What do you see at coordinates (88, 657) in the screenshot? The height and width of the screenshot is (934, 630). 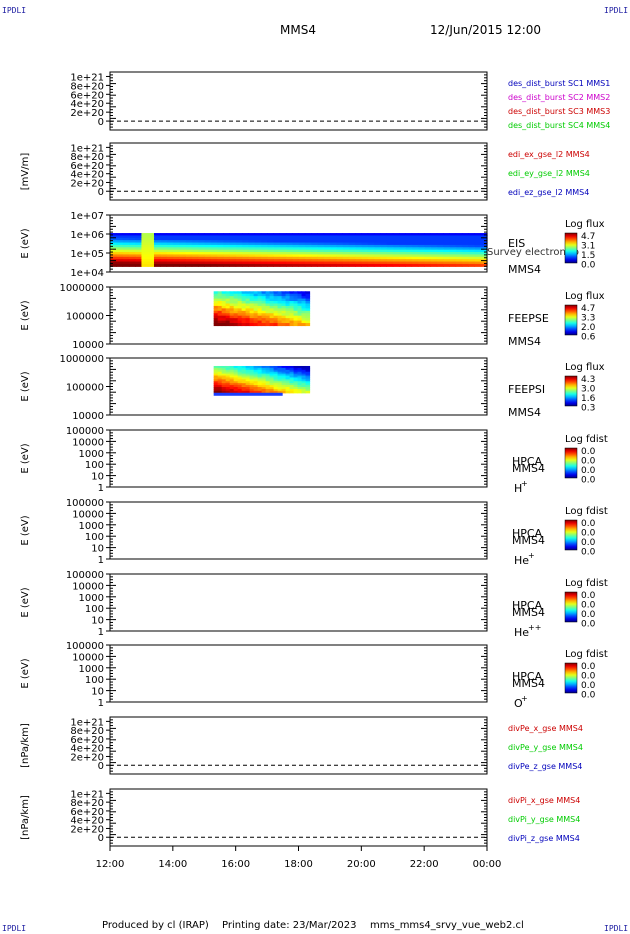 I see `y-tick-label: 10000` at bounding box center [88, 657].